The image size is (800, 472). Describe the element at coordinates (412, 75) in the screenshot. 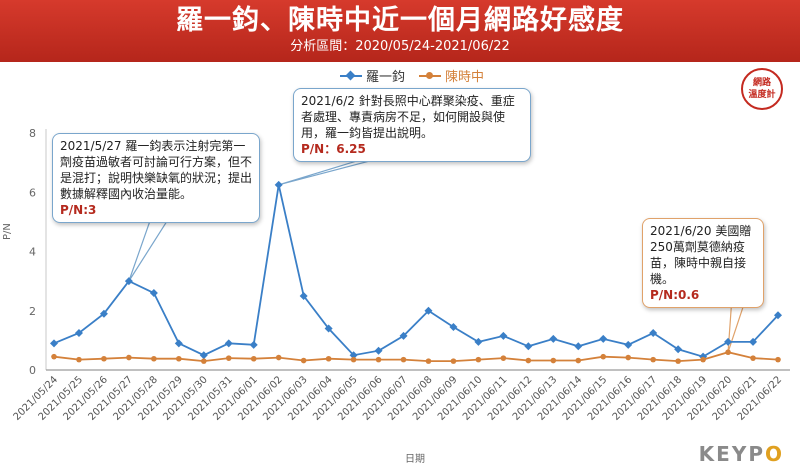

I see `legend: 羅一鈞 陳時中` at that location.